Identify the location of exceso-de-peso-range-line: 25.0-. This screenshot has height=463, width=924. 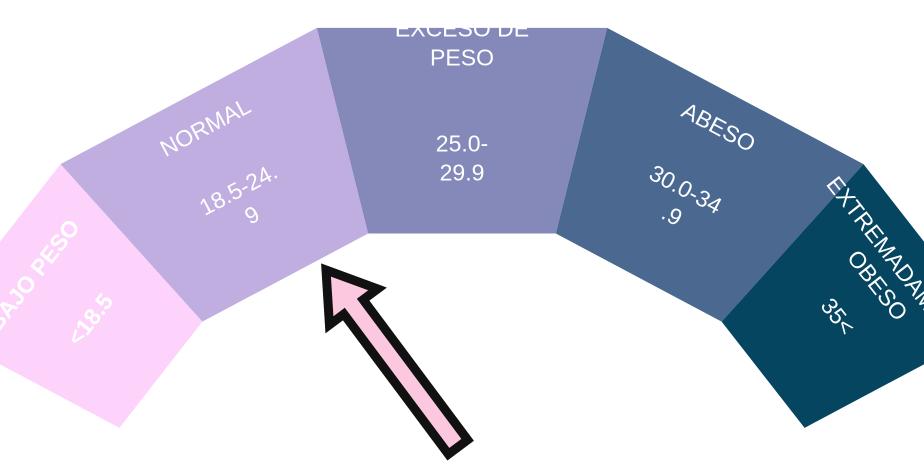
(462, 144).